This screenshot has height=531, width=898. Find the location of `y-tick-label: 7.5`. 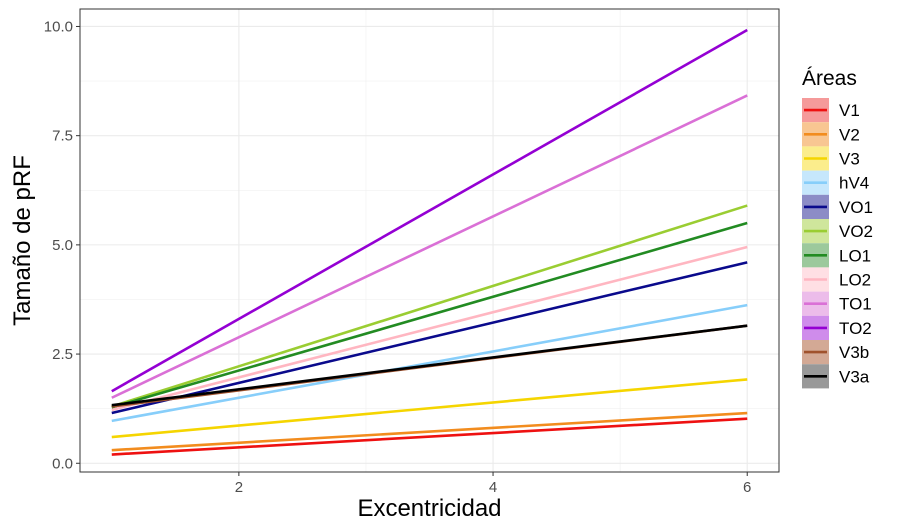

y-tick-label: 7.5 is located at coordinates (62, 136).